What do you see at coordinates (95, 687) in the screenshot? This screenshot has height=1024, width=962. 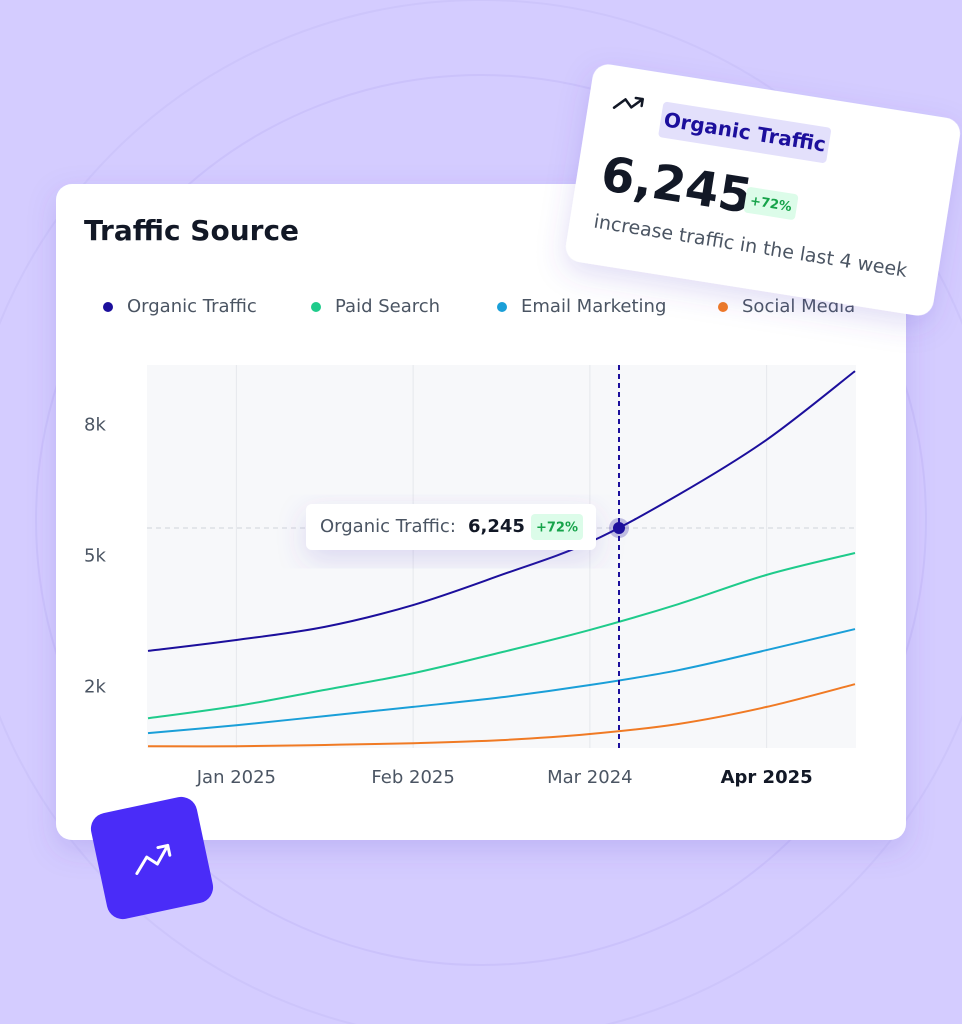 I see `y-tick-label: 2k` at bounding box center [95, 687].